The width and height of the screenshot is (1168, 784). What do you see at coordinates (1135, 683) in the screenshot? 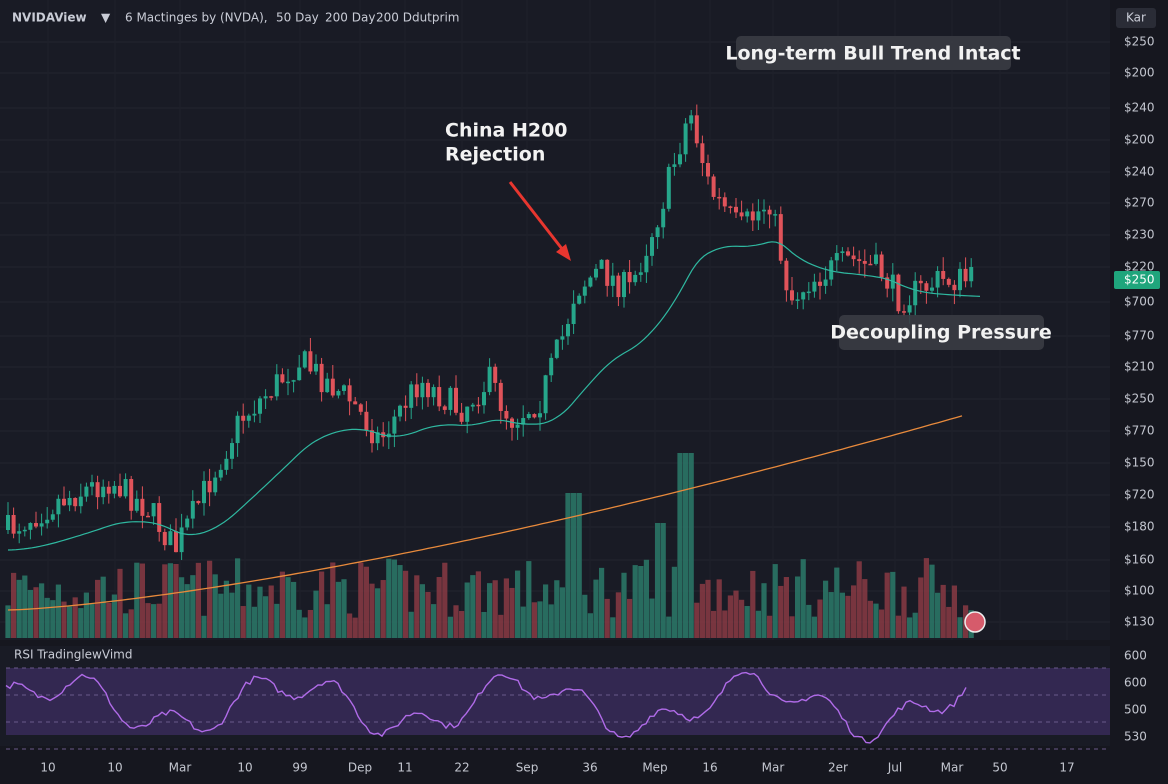
I see `rsi-axis-label: 600` at bounding box center [1135, 683].